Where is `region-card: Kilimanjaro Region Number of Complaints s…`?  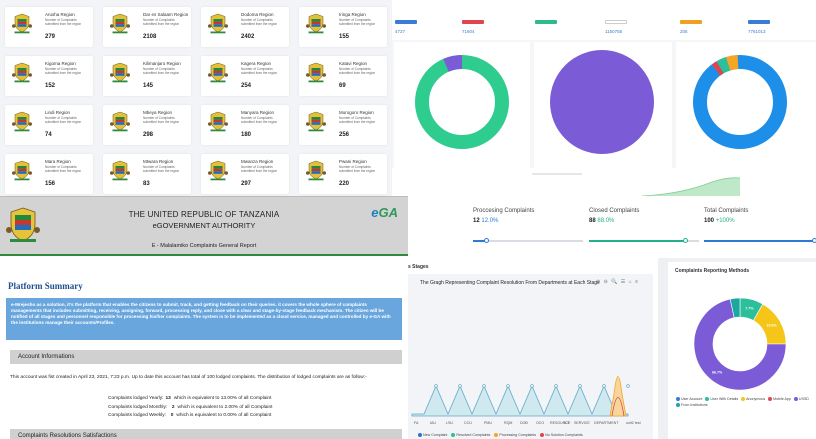
region-card: Kilimanjaro Region Number of Complaints s… is located at coordinates (147, 76).